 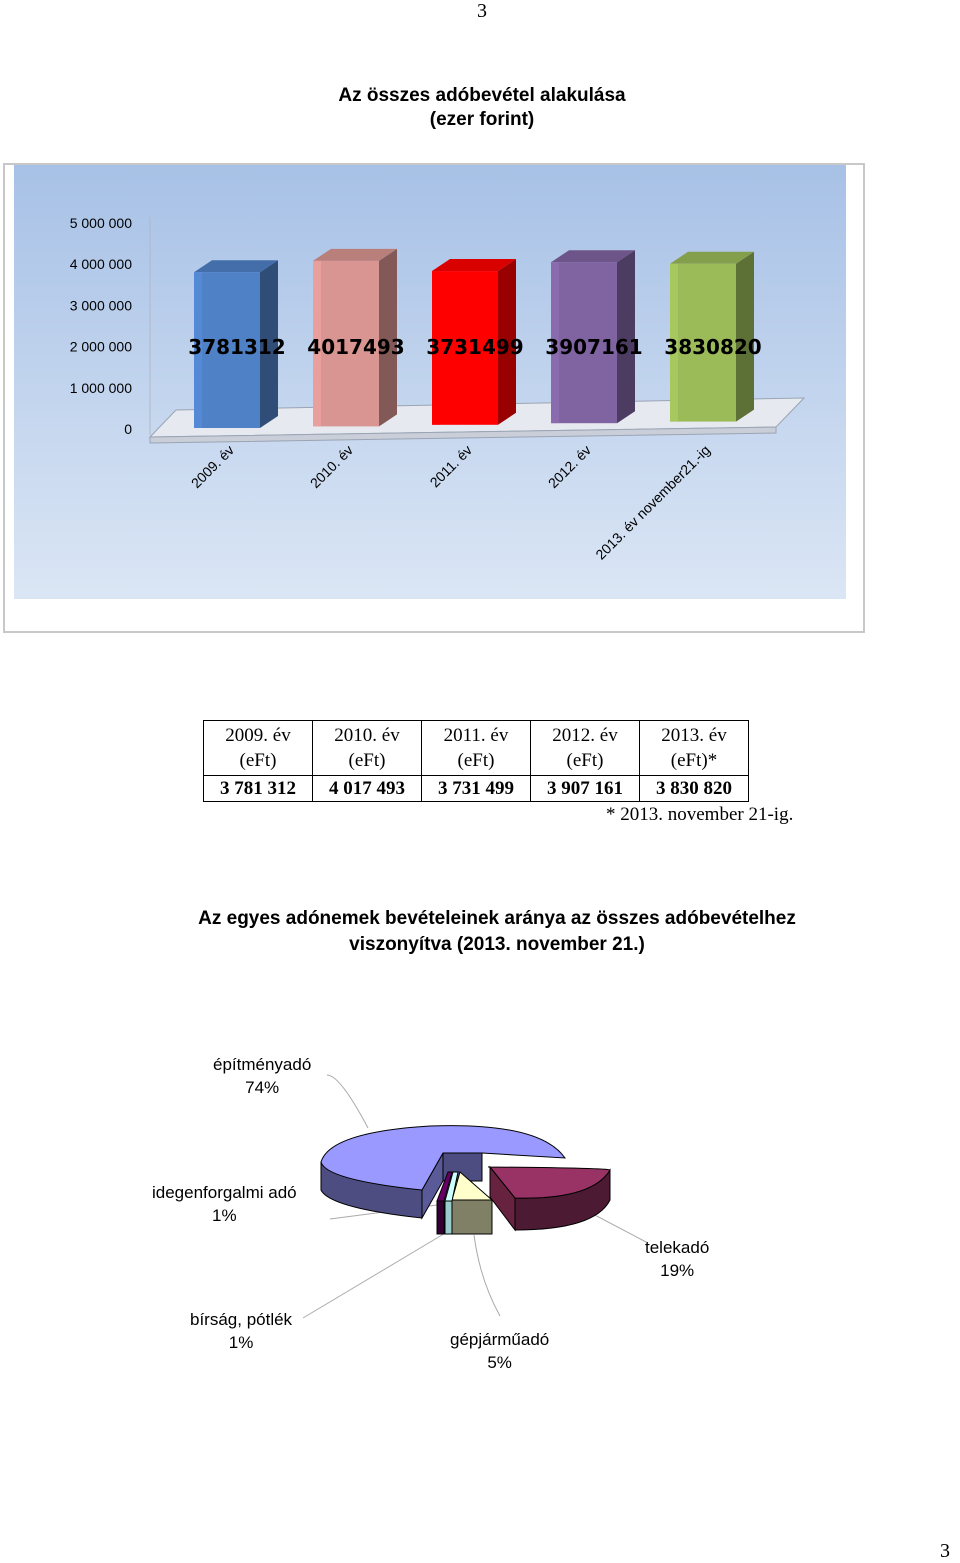 What do you see at coordinates (355, 347) in the screenshot?
I see `bar-data-label: 4017493` at bounding box center [355, 347].